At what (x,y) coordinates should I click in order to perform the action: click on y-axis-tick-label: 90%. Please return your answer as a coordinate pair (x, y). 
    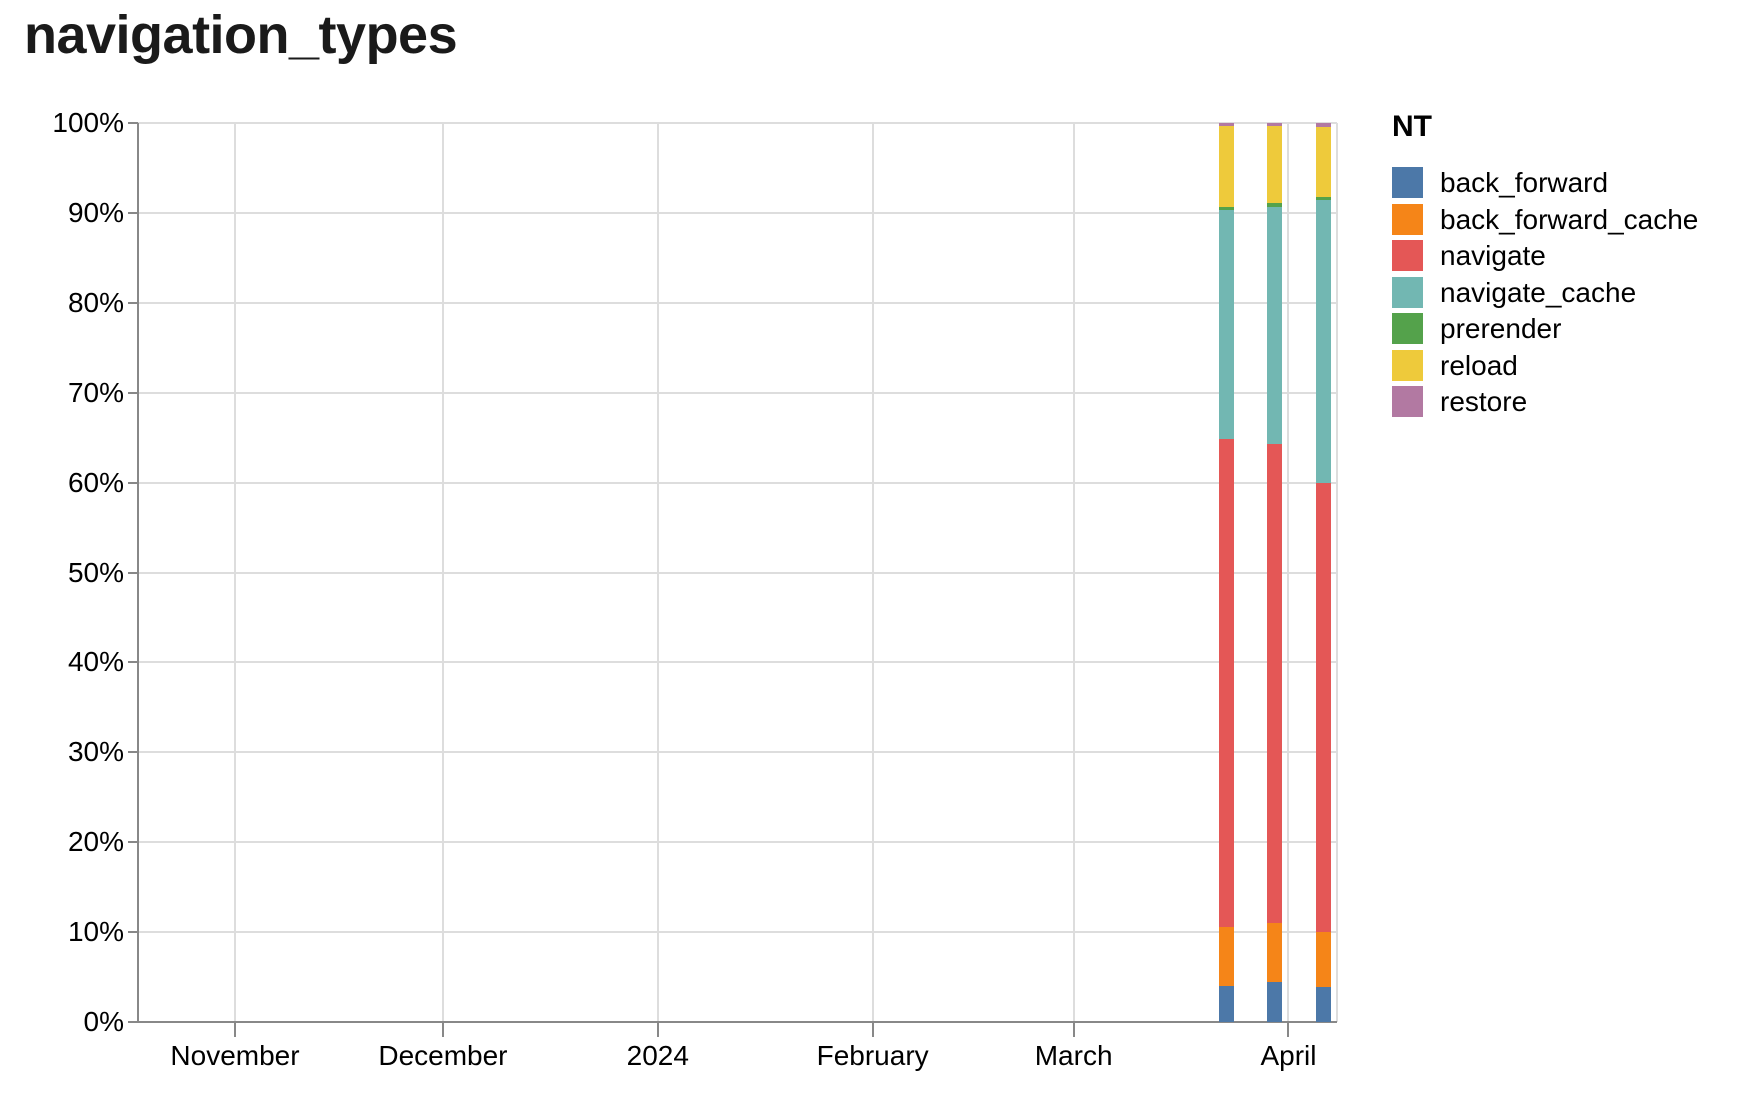
    Looking at the image, I should click on (95, 212).